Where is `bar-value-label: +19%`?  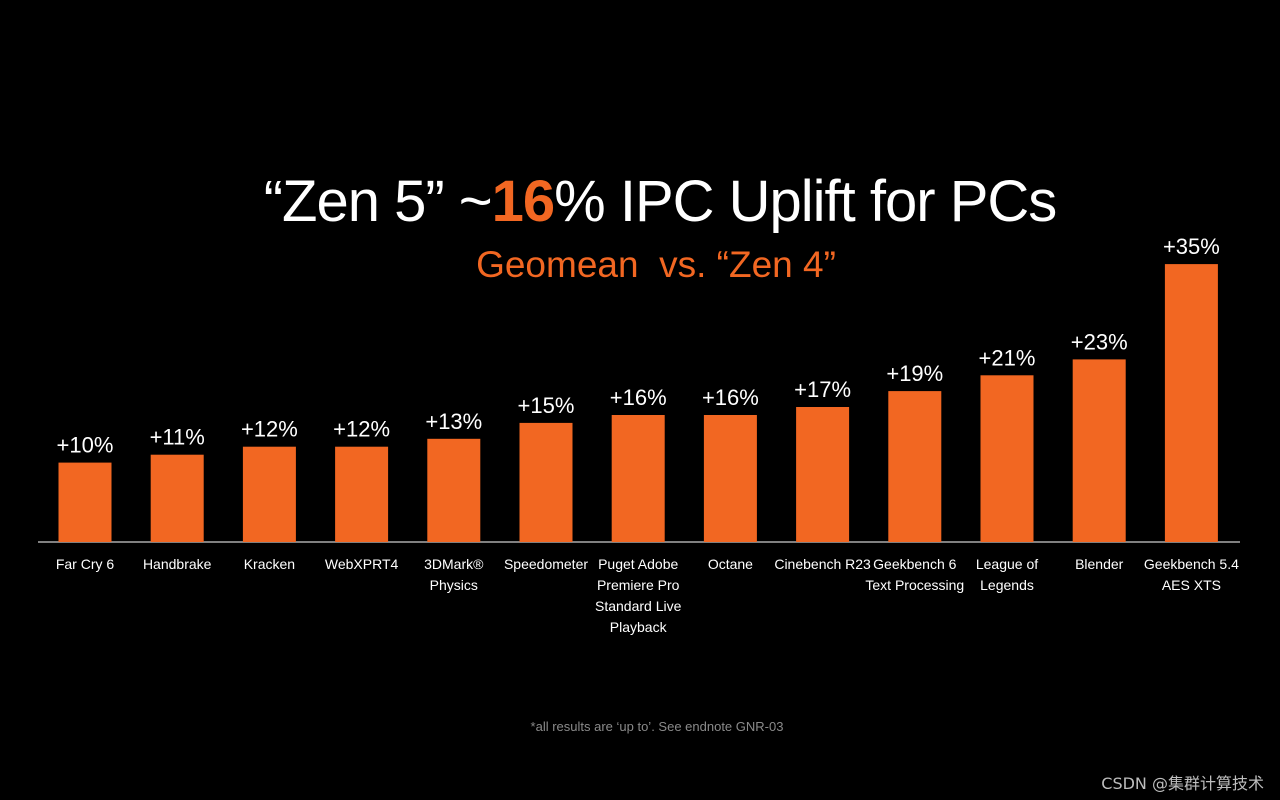 bar-value-label: +19% is located at coordinates (914, 373).